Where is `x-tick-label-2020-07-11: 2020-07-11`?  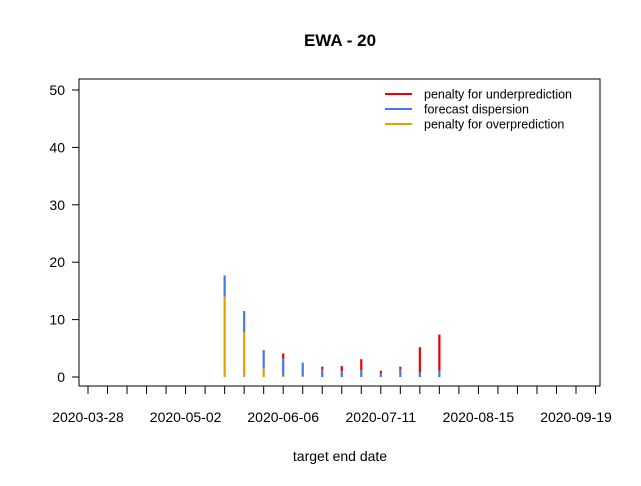 x-tick-label-2020-07-11: 2020-07-11 is located at coordinates (381, 417).